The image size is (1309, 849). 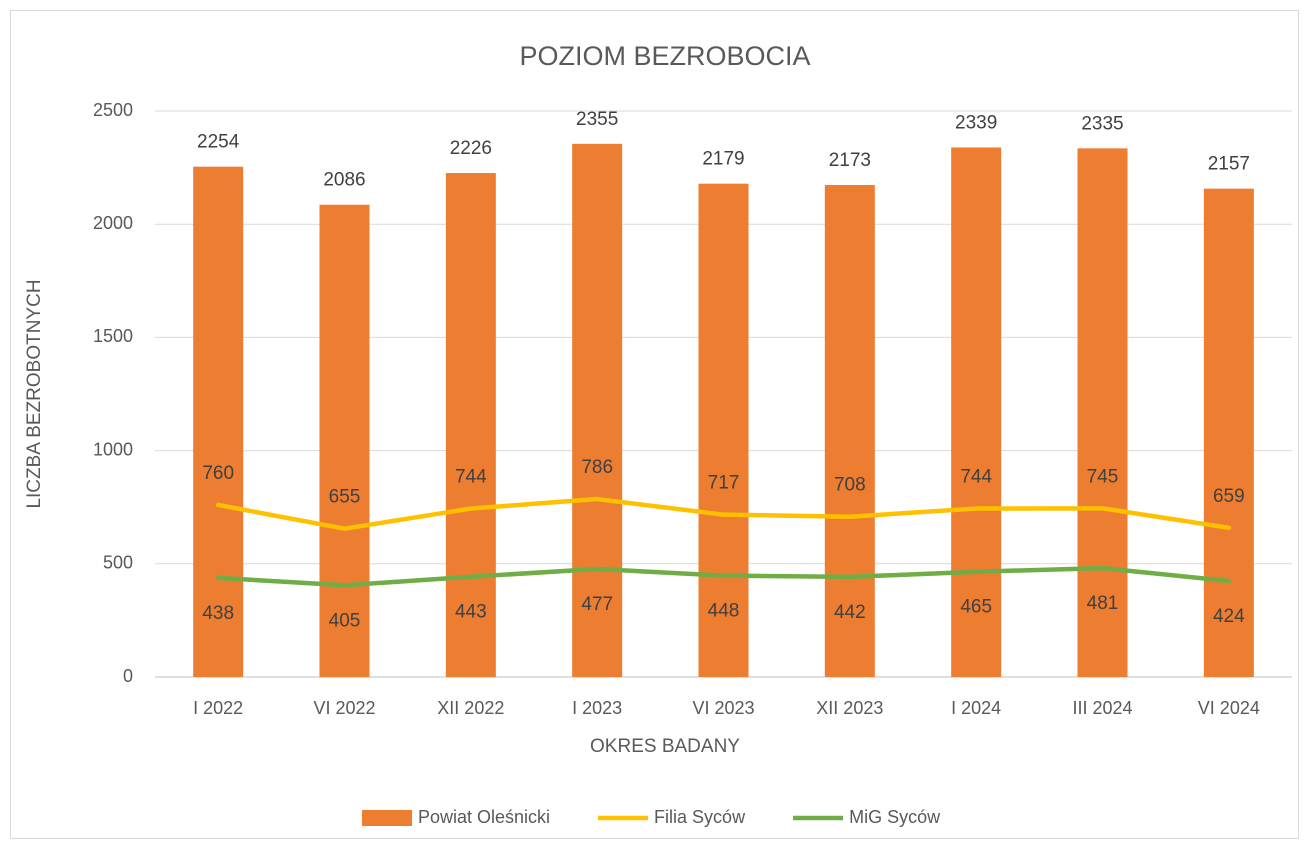 I want to click on legend-label: Filia Syców, so click(x=700, y=817).